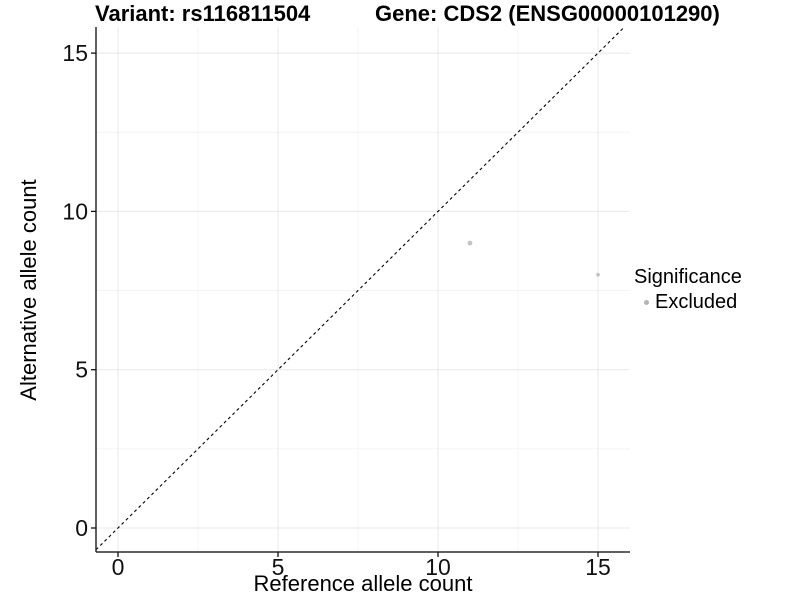  I want to click on y-tick-label: 0, so click(81, 528).